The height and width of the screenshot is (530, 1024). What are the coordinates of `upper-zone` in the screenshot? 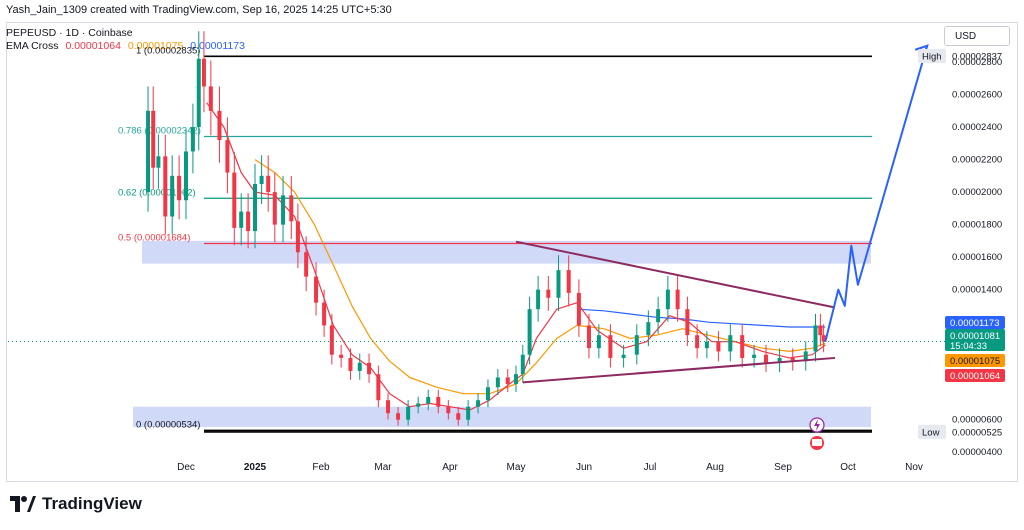 It's located at (506, 252).